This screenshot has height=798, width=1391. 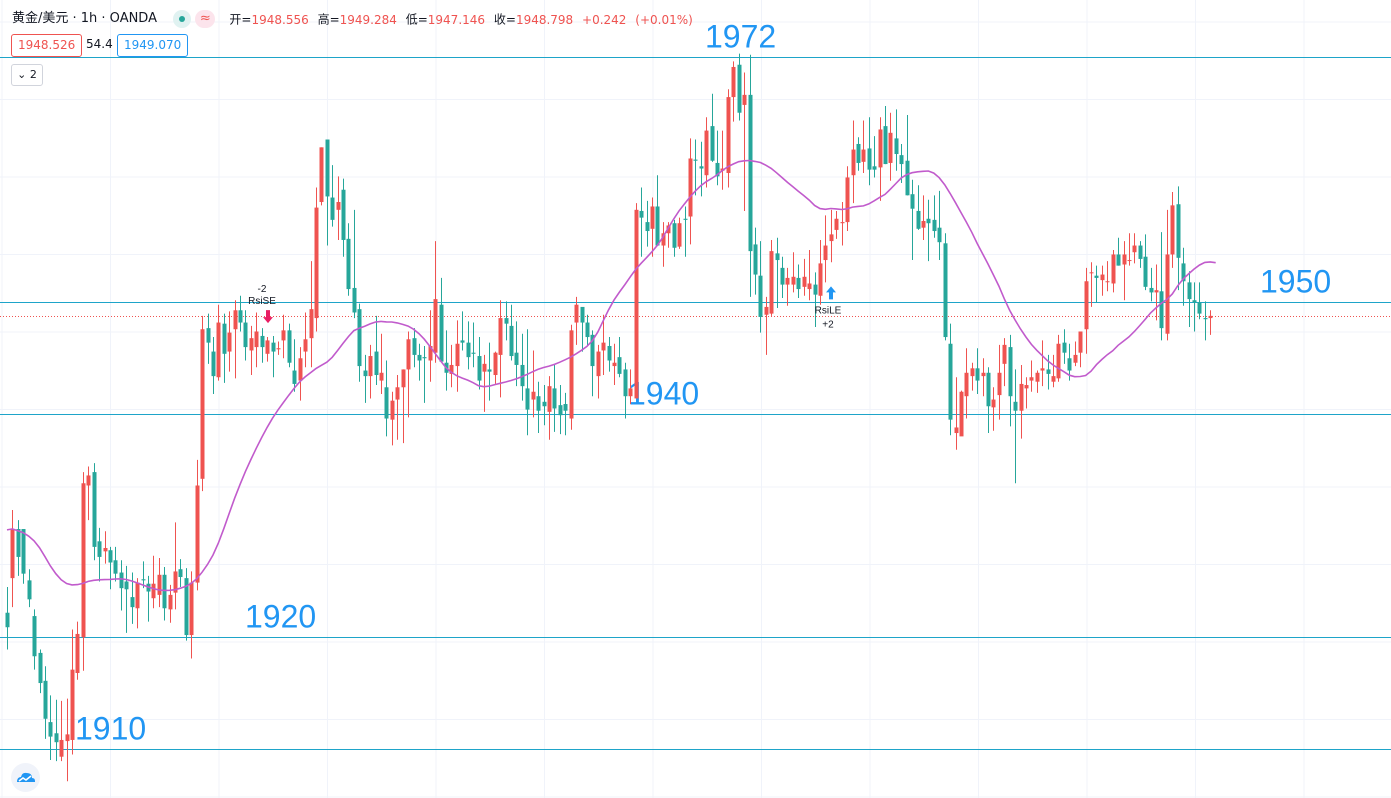 What do you see at coordinates (504, 19) in the screenshot?
I see `close-label: 收=` at bounding box center [504, 19].